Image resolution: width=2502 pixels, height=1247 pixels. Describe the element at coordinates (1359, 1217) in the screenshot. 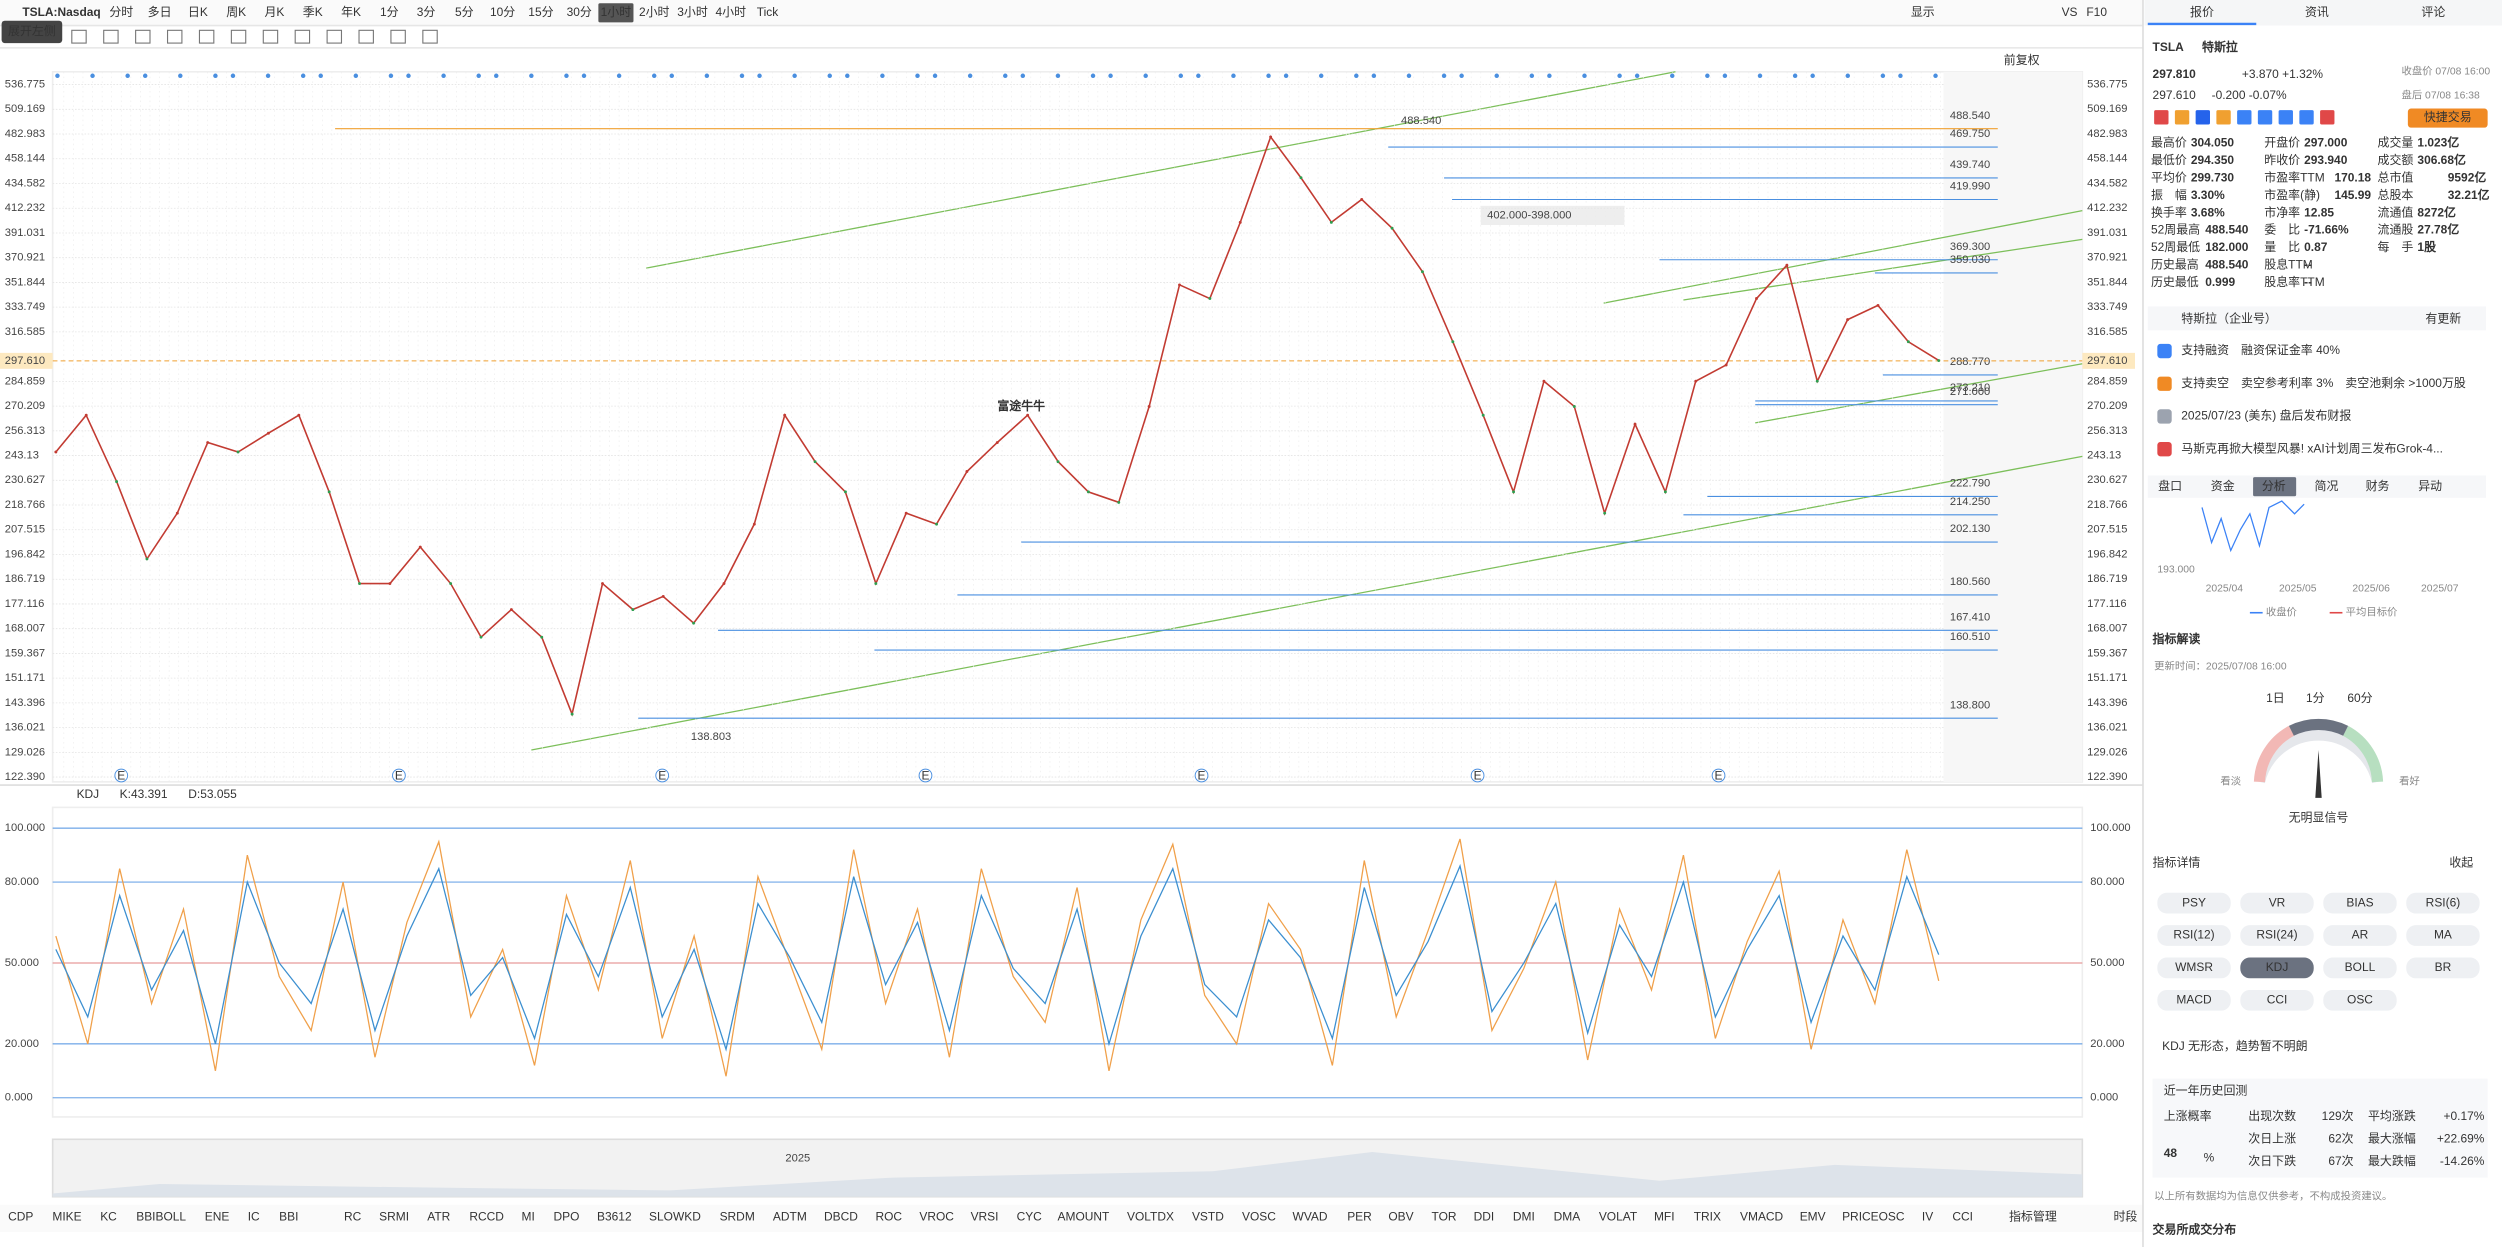

I see `indicator-tab: PER` at that location.